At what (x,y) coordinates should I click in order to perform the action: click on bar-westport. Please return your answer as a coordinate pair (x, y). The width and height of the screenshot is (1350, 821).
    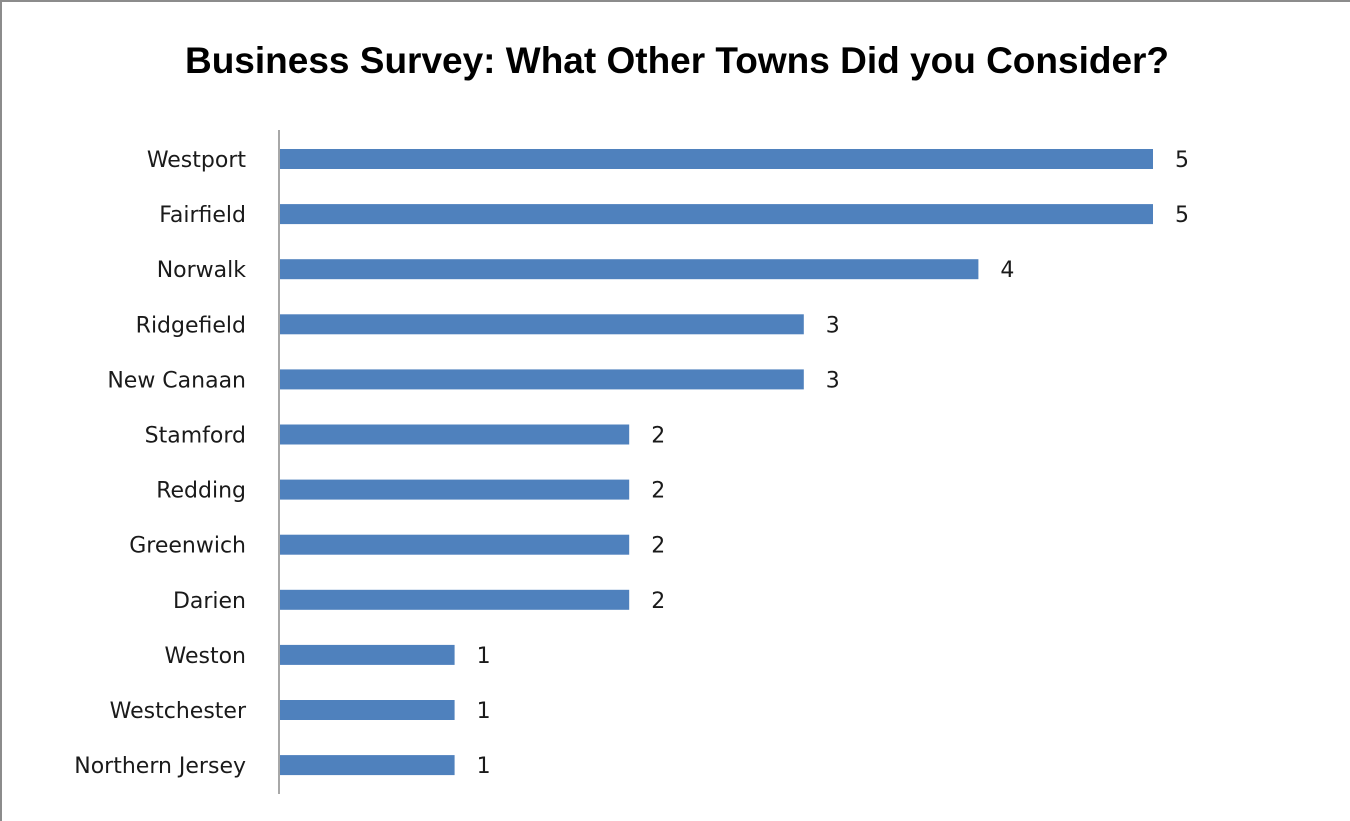
    Looking at the image, I should click on (716, 159).